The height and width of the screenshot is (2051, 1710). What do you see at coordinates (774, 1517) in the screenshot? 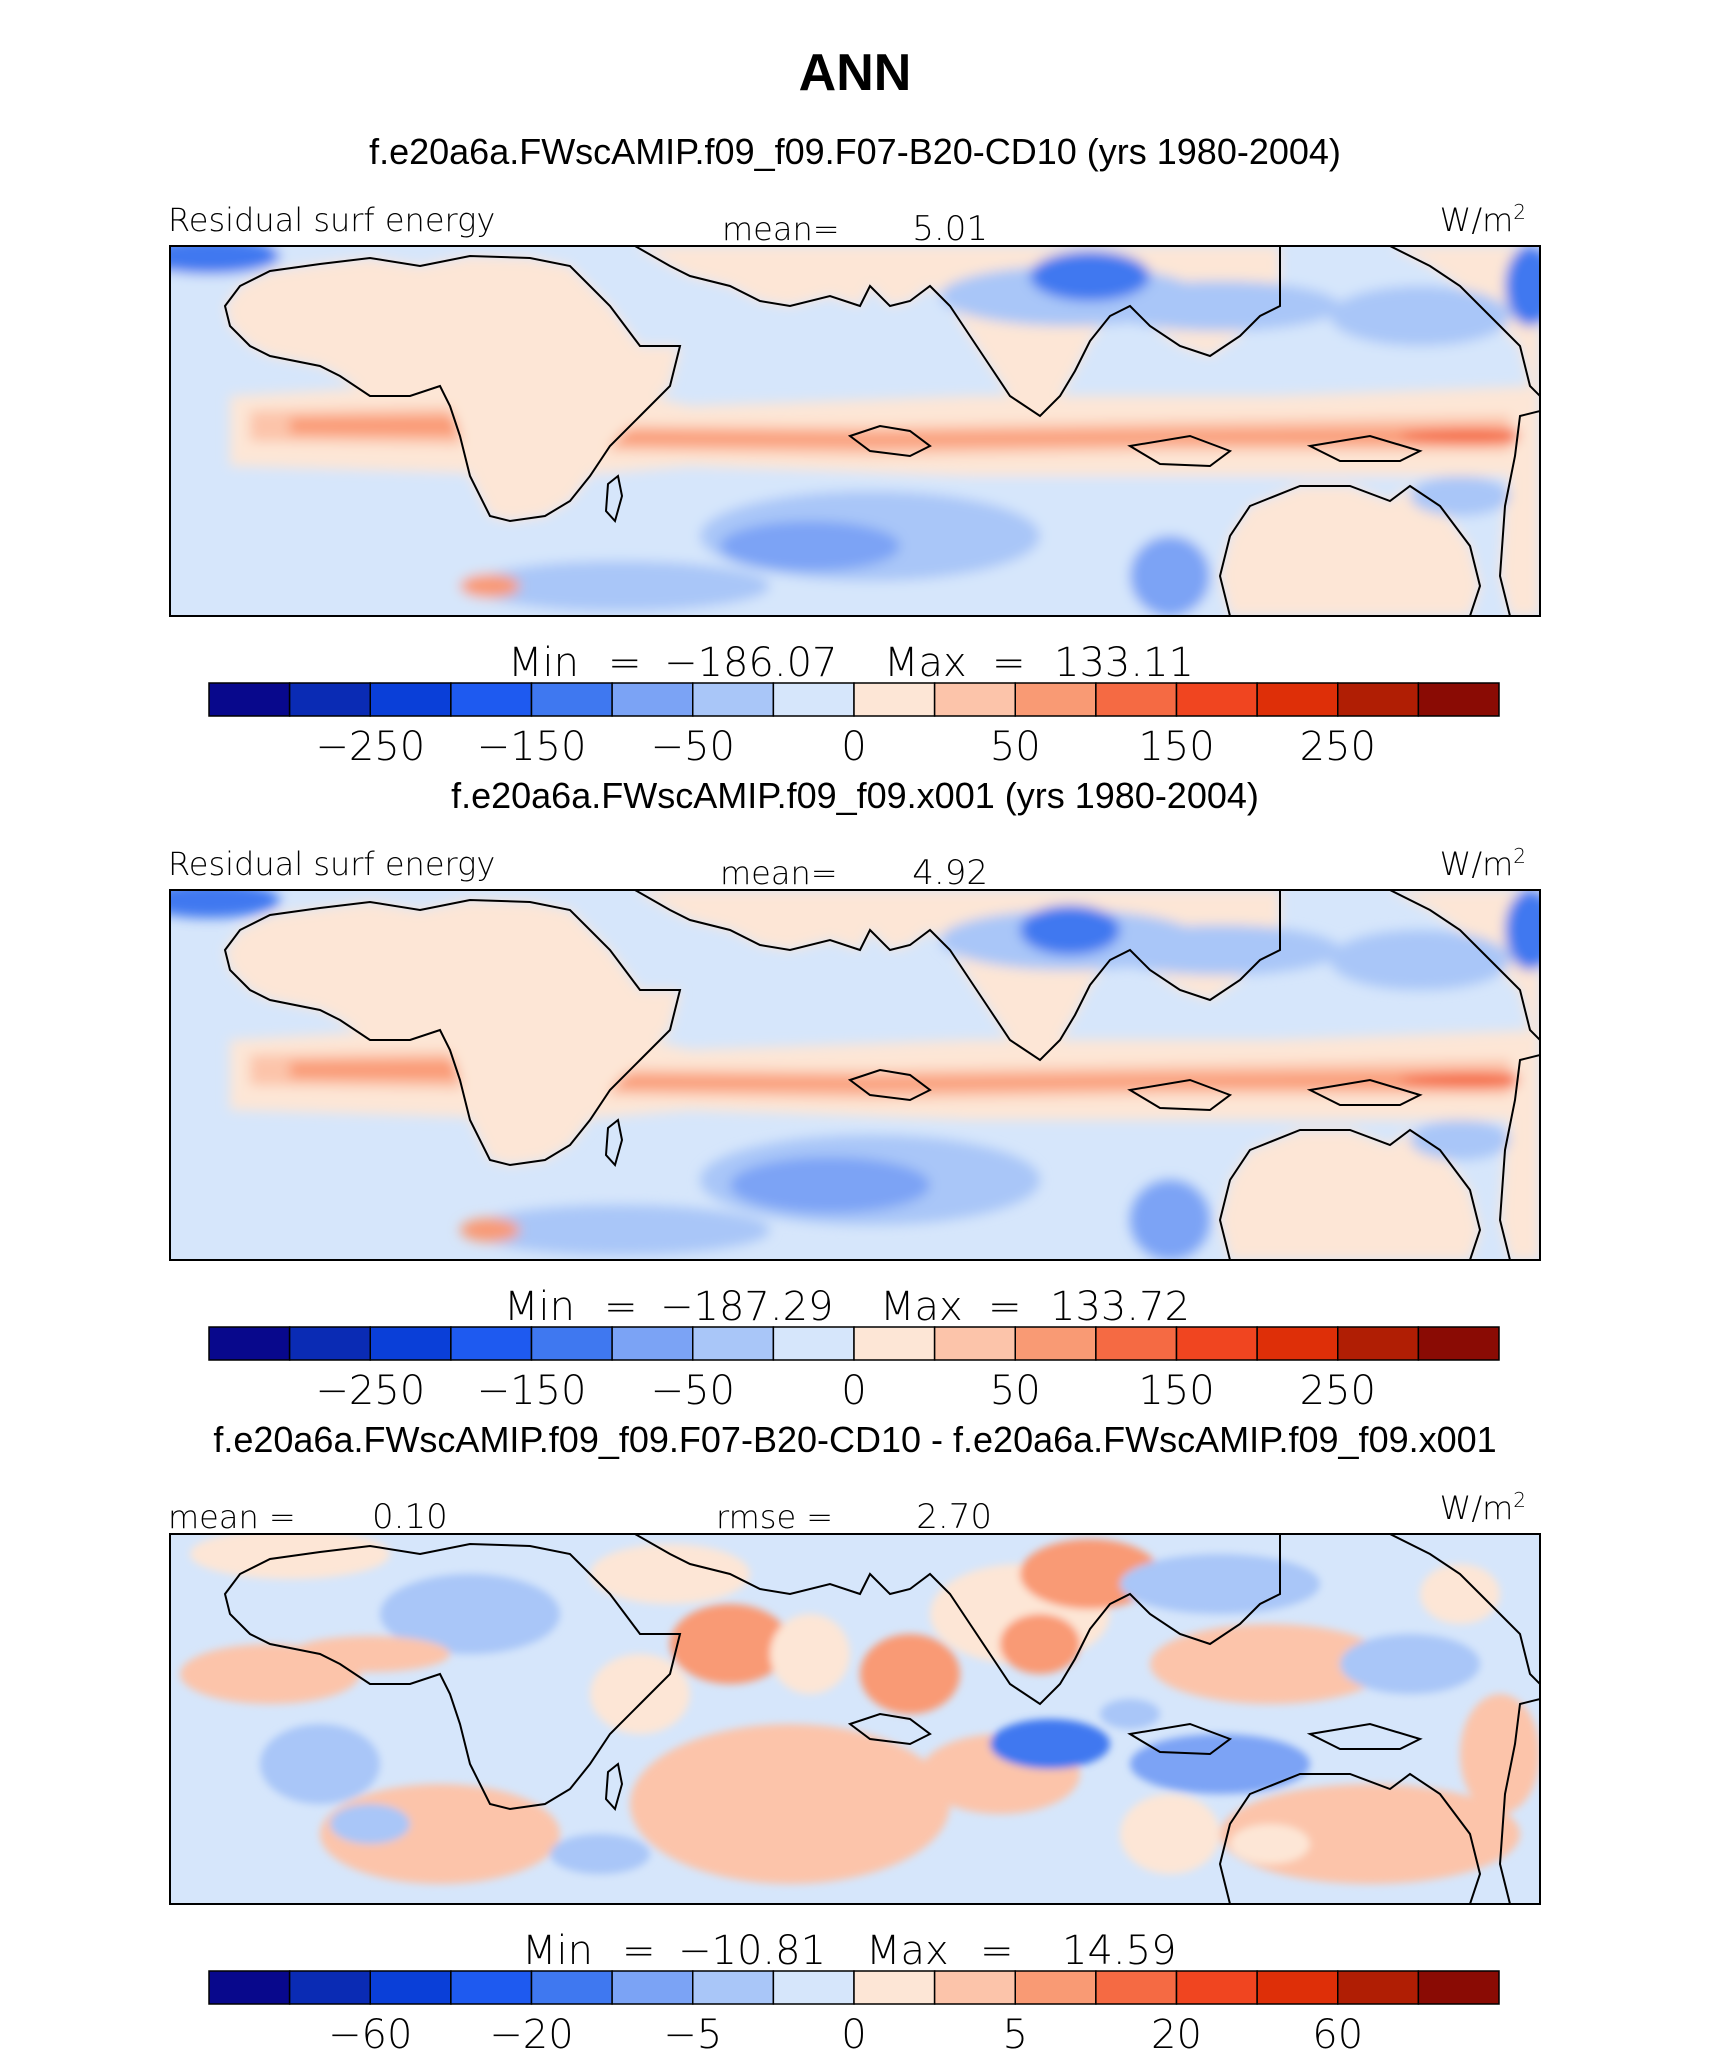
I see `panel-3-rmse-label: rmse =` at bounding box center [774, 1517].